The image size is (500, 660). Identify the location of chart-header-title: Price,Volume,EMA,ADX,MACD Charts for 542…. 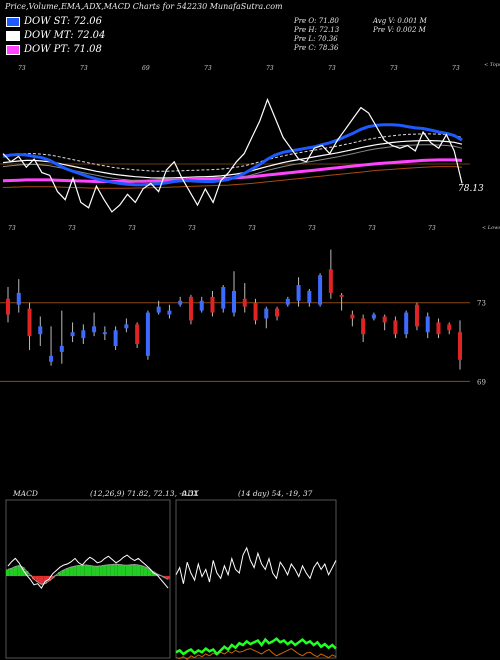
(144, 6).